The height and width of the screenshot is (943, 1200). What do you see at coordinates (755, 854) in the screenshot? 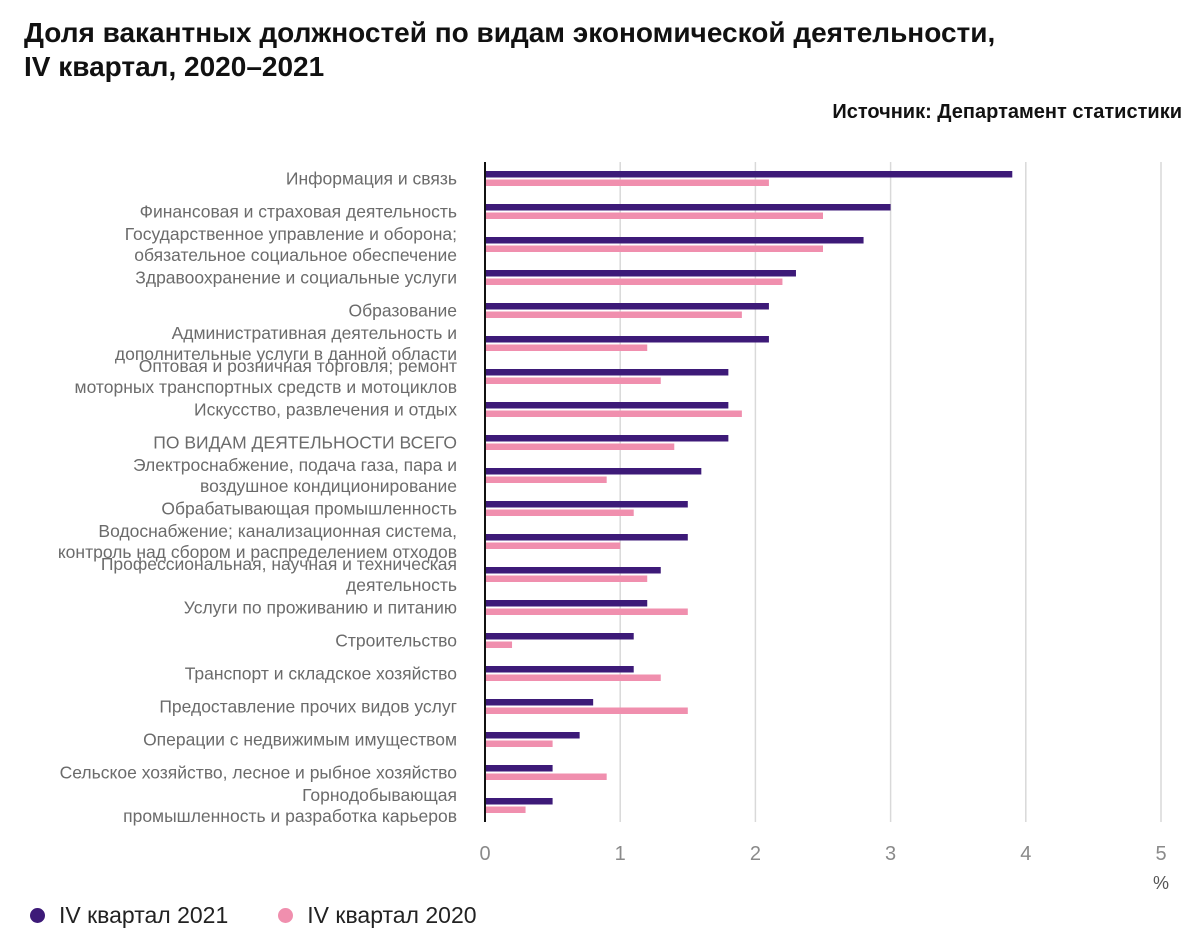
I see `x-tick-label-2: 2` at bounding box center [755, 854].